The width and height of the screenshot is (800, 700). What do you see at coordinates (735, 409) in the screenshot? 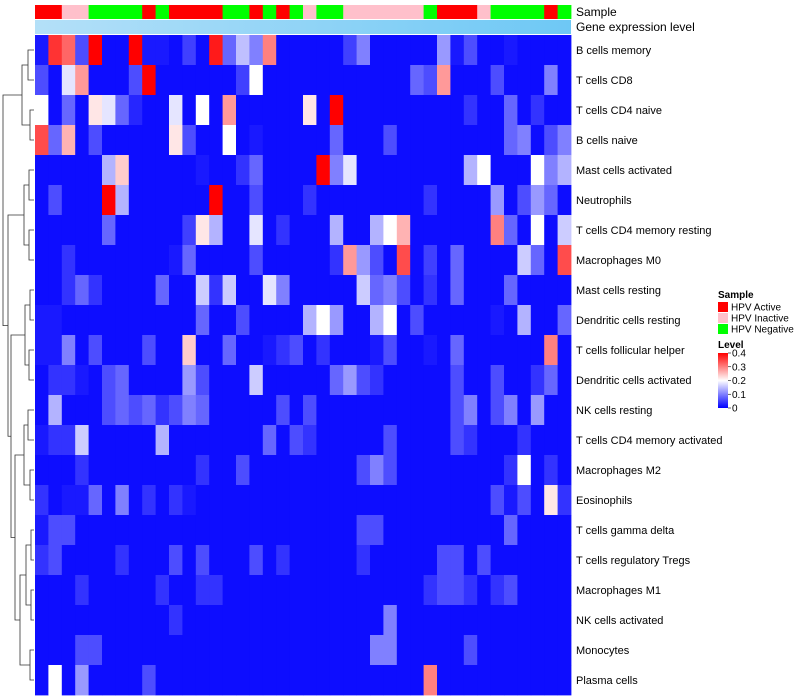
I see `level-tick-label: 0` at bounding box center [735, 409].